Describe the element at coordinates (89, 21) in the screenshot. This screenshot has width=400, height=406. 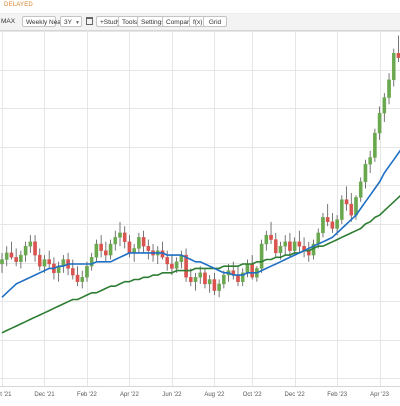
I see `calendar-icon` at that location.